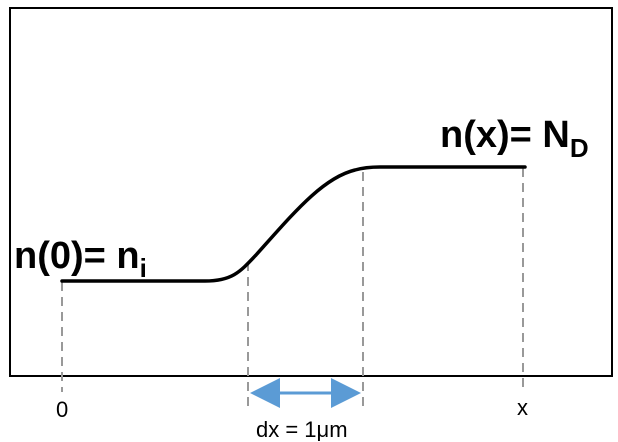 This screenshot has width=618, height=442. What do you see at coordinates (505, 135) in the screenshot?
I see `right-label-main: n(x)= N` at bounding box center [505, 135].